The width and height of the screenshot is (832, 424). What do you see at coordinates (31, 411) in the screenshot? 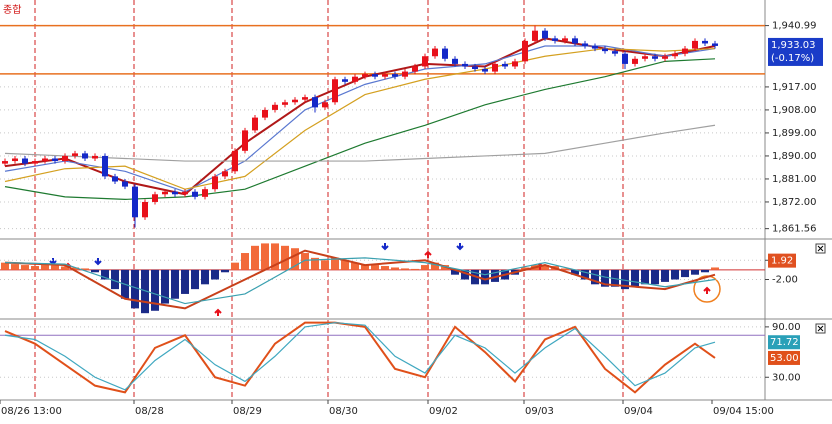
I see `x-tick-label: 08/26 13:00` at bounding box center [31, 411].